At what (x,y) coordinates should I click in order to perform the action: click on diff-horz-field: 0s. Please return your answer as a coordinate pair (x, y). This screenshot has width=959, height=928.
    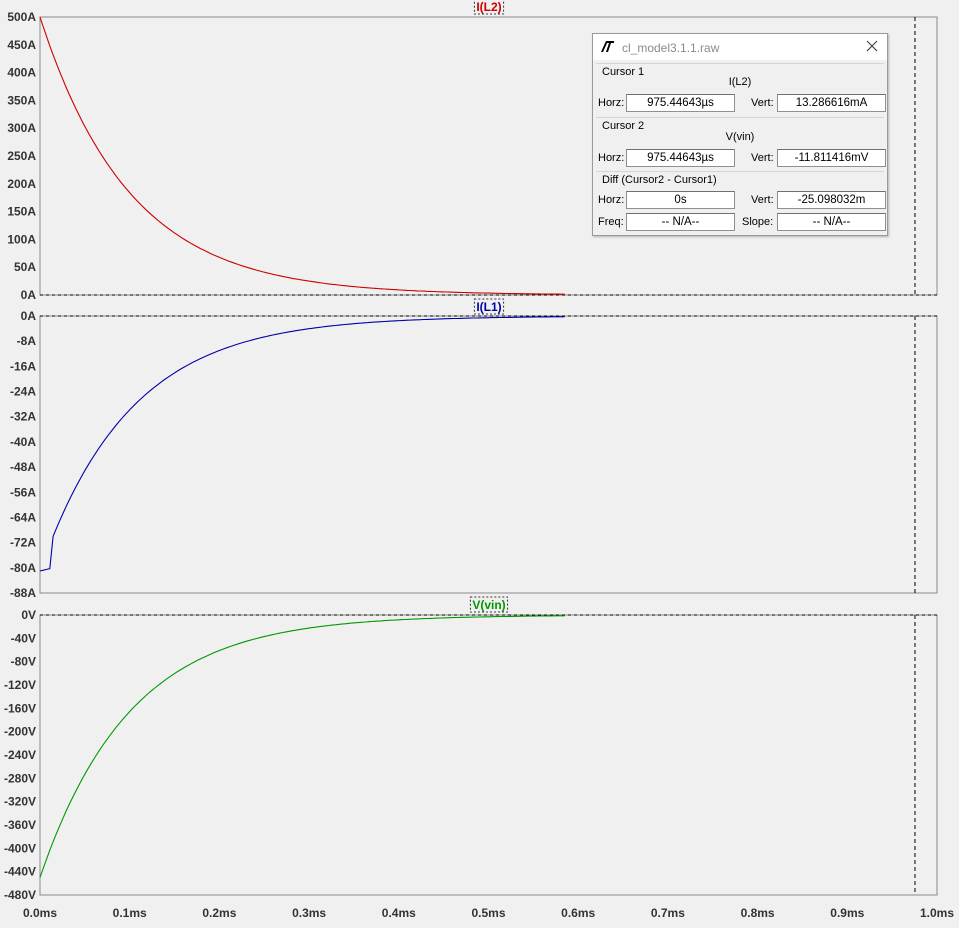
    Looking at the image, I should click on (680, 200).